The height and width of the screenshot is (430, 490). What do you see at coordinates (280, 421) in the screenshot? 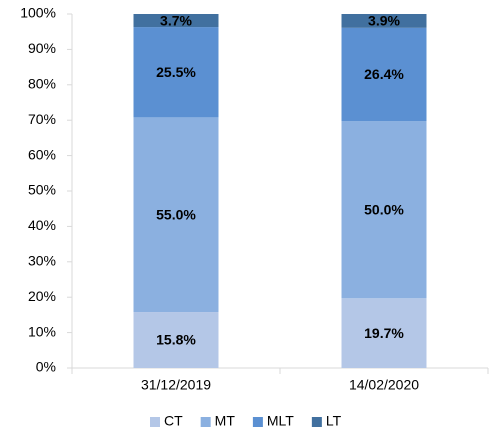
I see `legend-label: MLT` at bounding box center [280, 421].